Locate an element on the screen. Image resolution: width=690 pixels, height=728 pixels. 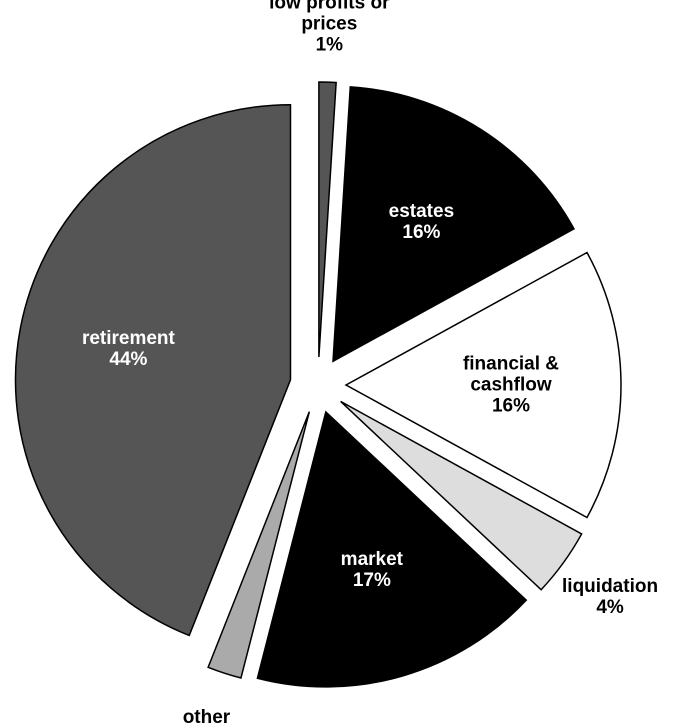
slice-label: other2% is located at coordinates (206, 717).